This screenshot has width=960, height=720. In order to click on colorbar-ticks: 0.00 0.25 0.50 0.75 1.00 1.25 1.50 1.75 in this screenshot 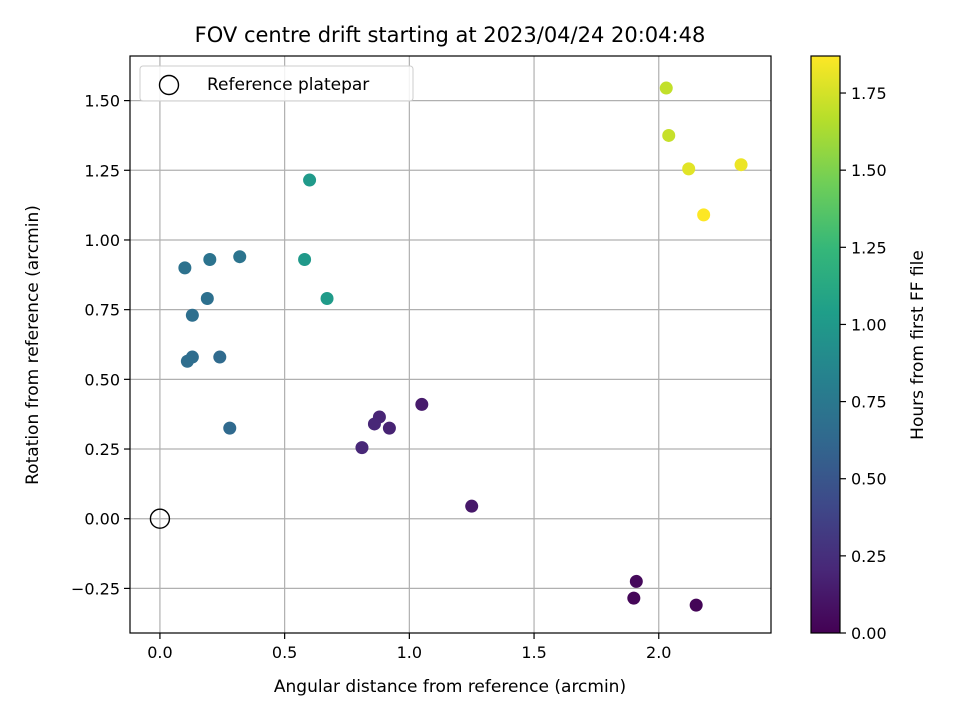, I will do `click(863, 363)`.